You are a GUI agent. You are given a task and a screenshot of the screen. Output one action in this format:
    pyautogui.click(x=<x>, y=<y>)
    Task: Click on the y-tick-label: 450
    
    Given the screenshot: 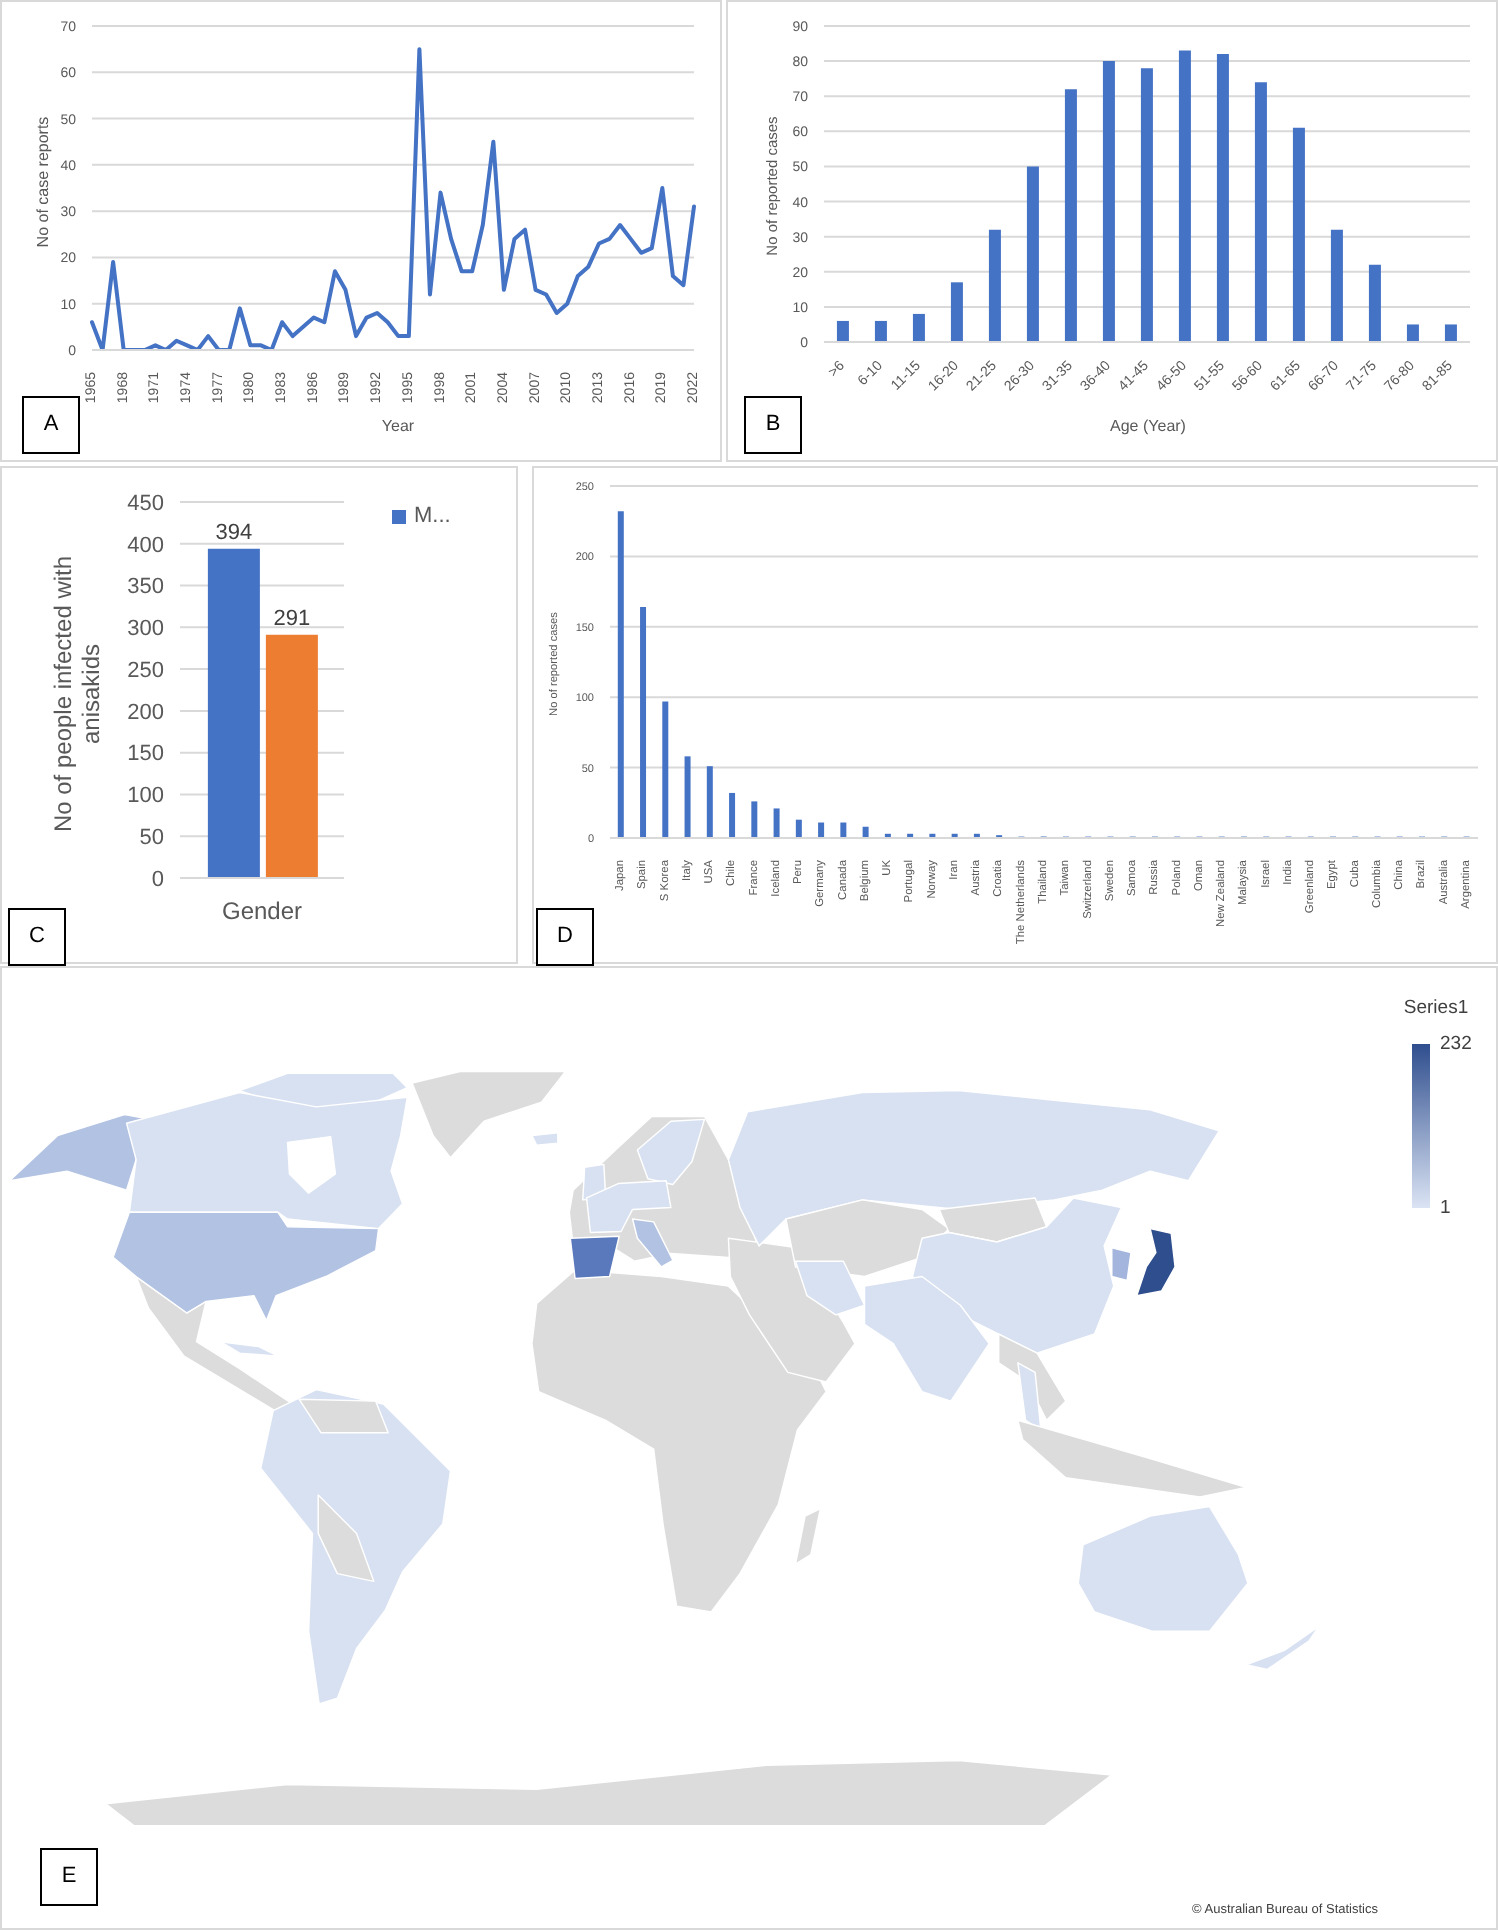 What is the action you would take?
    pyautogui.click(x=145, y=503)
    